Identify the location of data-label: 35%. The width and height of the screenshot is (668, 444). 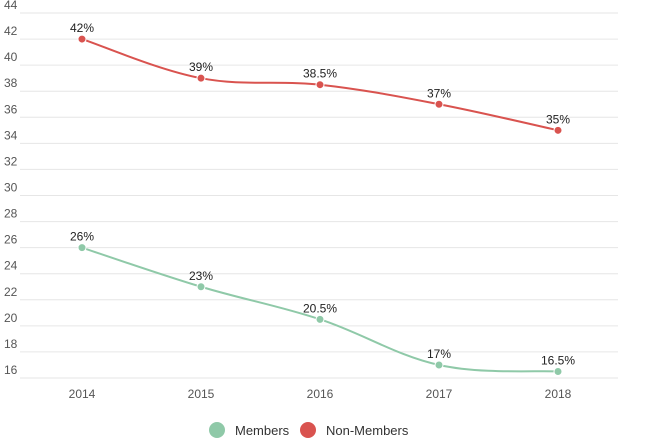
(558, 119).